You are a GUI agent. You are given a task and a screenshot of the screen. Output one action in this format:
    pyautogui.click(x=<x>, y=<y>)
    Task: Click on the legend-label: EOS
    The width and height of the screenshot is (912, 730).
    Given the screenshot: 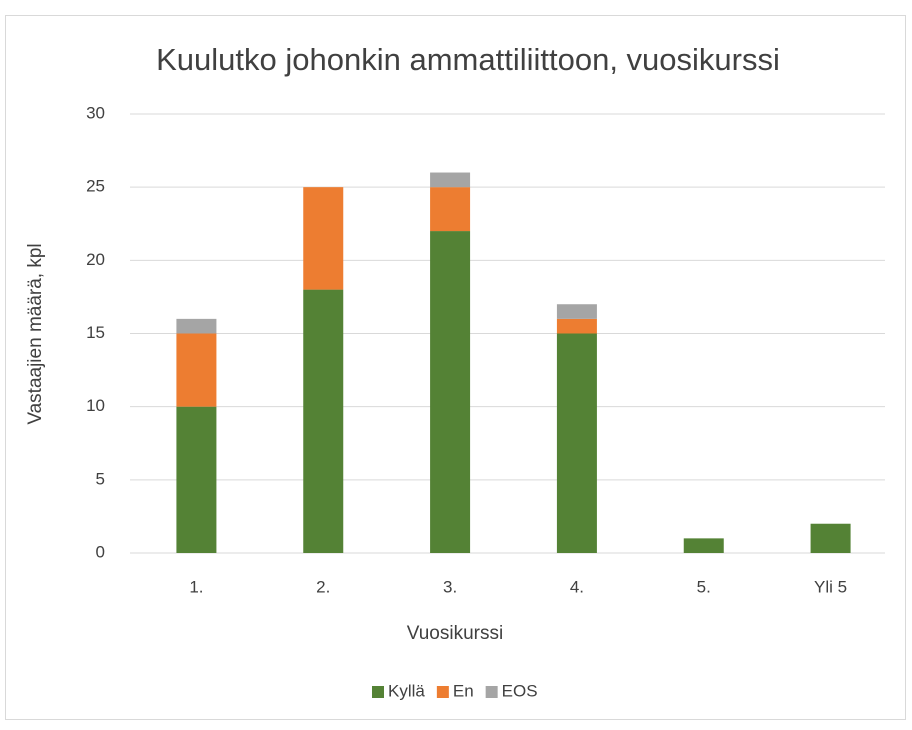 What is the action you would take?
    pyautogui.click(x=520, y=690)
    